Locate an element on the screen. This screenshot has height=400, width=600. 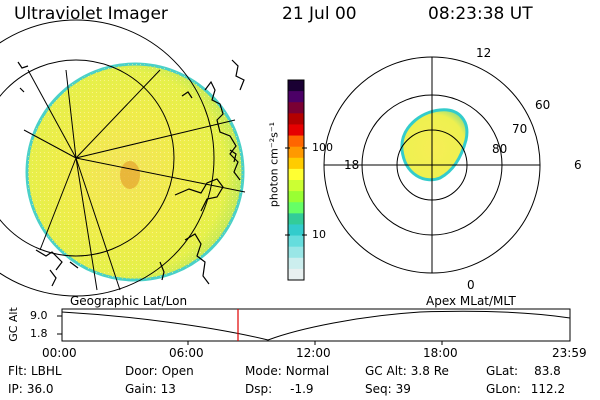
apex-label: Apex MLat/MLT is located at coordinates (471, 301).